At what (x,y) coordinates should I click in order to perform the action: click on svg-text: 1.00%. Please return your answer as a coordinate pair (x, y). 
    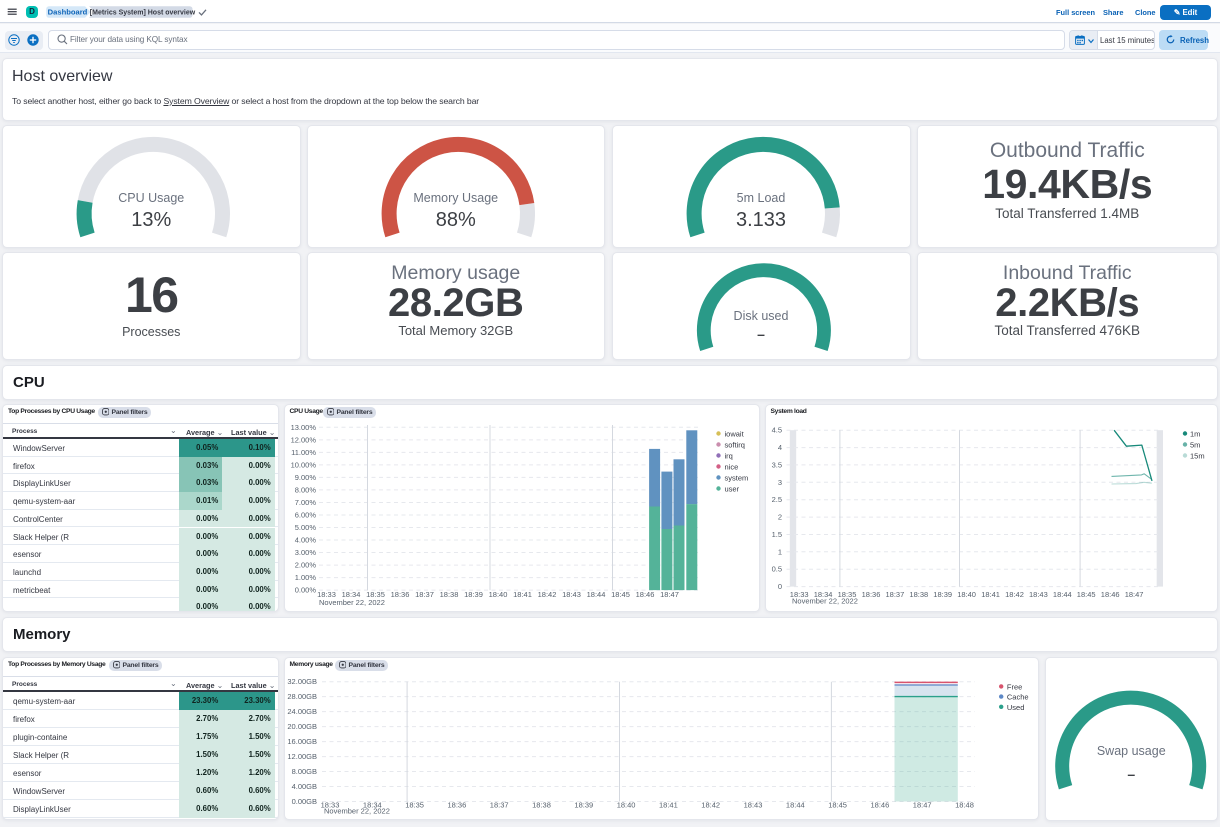
    Looking at the image, I should click on (305, 577).